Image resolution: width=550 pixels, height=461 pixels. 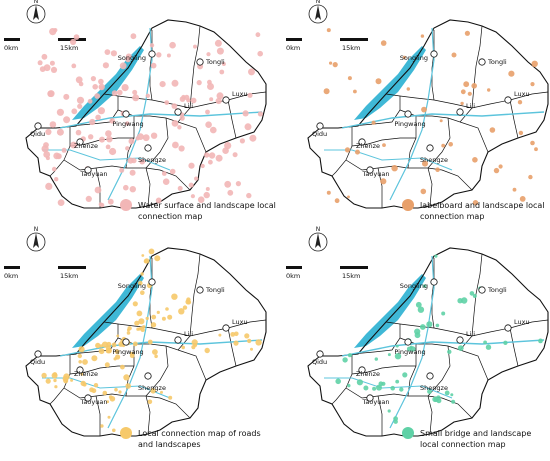 What do you see at coordinates (132, 286) in the screenshot?
I see `town-label: Songling` at bounding box center [132, 286].